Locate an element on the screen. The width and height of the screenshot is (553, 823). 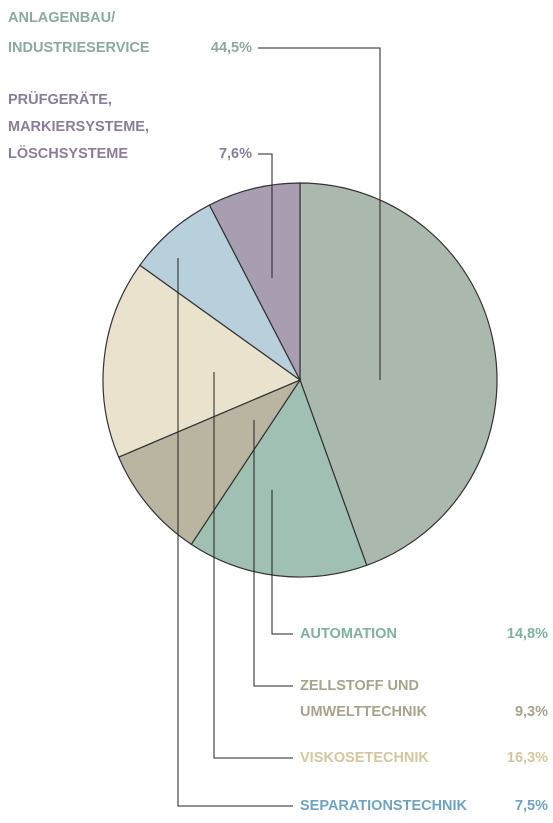
slice-label: VISKOSETECHNIK is located at coordinates (364, 758).